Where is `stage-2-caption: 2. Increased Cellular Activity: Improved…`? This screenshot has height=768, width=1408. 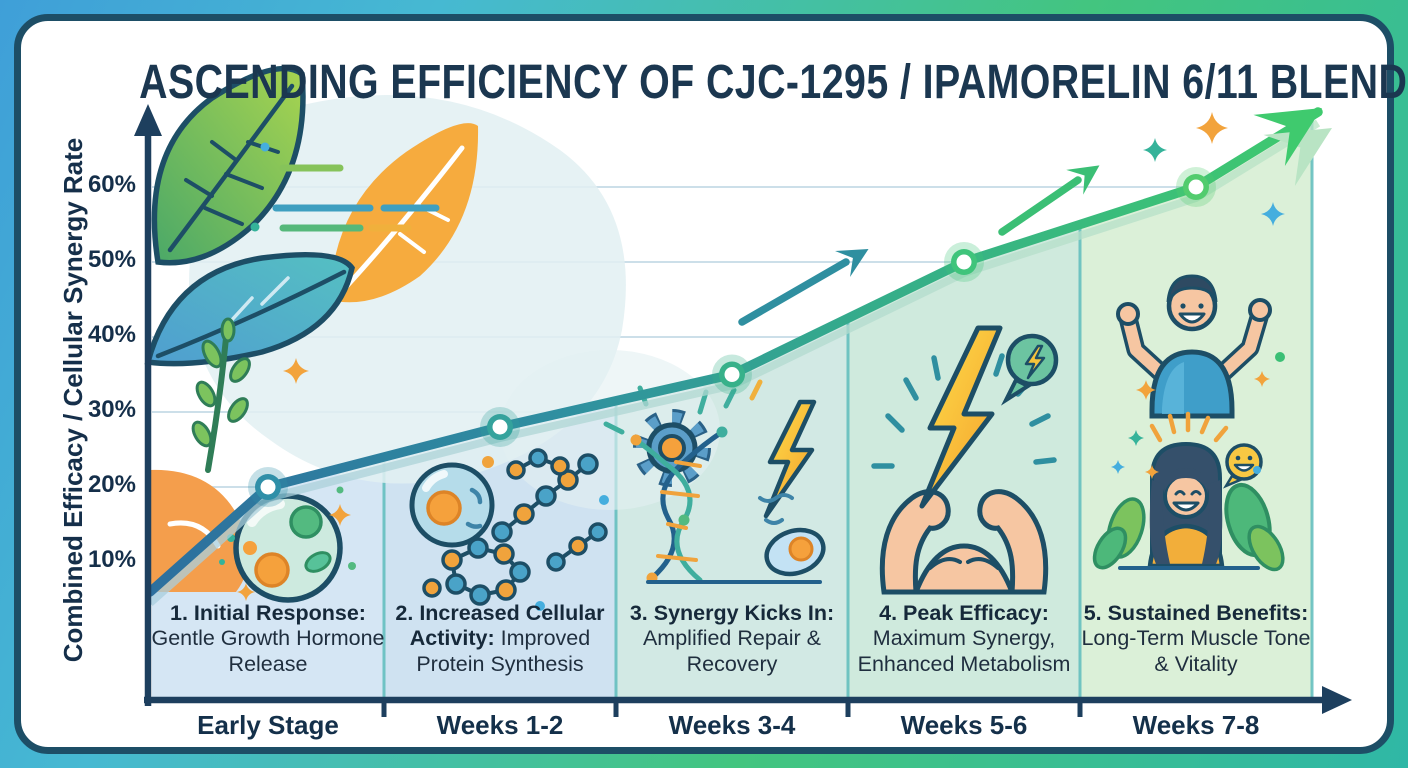
stage-2-caption: 2. Increased Cellular Activity: Improved… is located at coordinates (500, 639).